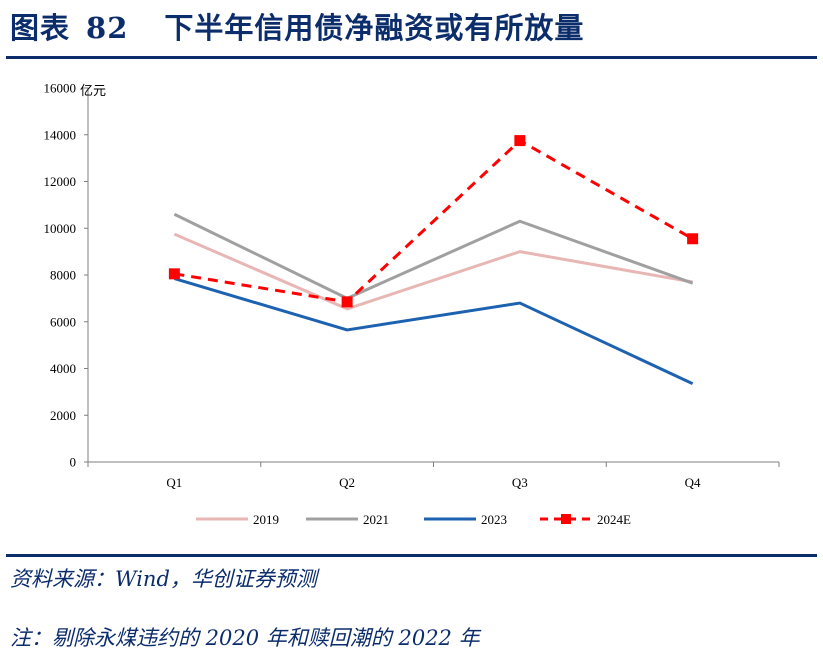 This screenshot has width=823, height=656. I want to click on legend-label-2019: 2019, so click(266, 519).